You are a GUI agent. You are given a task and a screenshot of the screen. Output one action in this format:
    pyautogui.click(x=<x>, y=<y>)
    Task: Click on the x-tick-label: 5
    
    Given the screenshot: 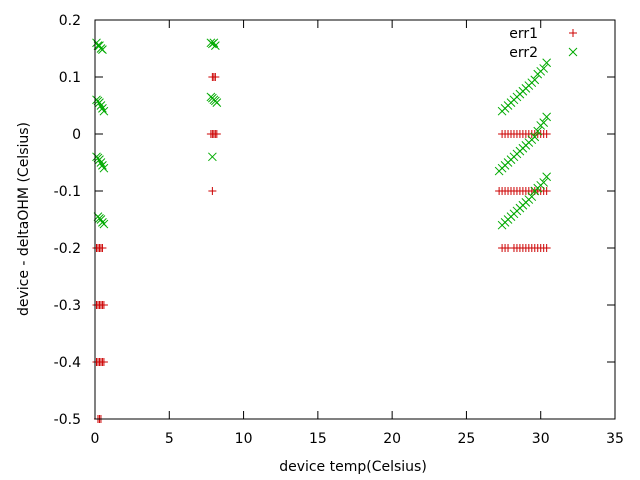 What is the action you would take?
    pyautogui.click(x=169, y=439)
    